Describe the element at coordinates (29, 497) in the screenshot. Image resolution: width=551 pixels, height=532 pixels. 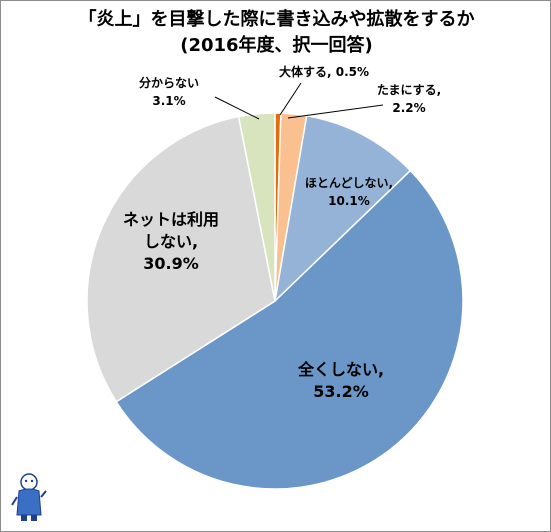
I see `mascot-icon` at that location.